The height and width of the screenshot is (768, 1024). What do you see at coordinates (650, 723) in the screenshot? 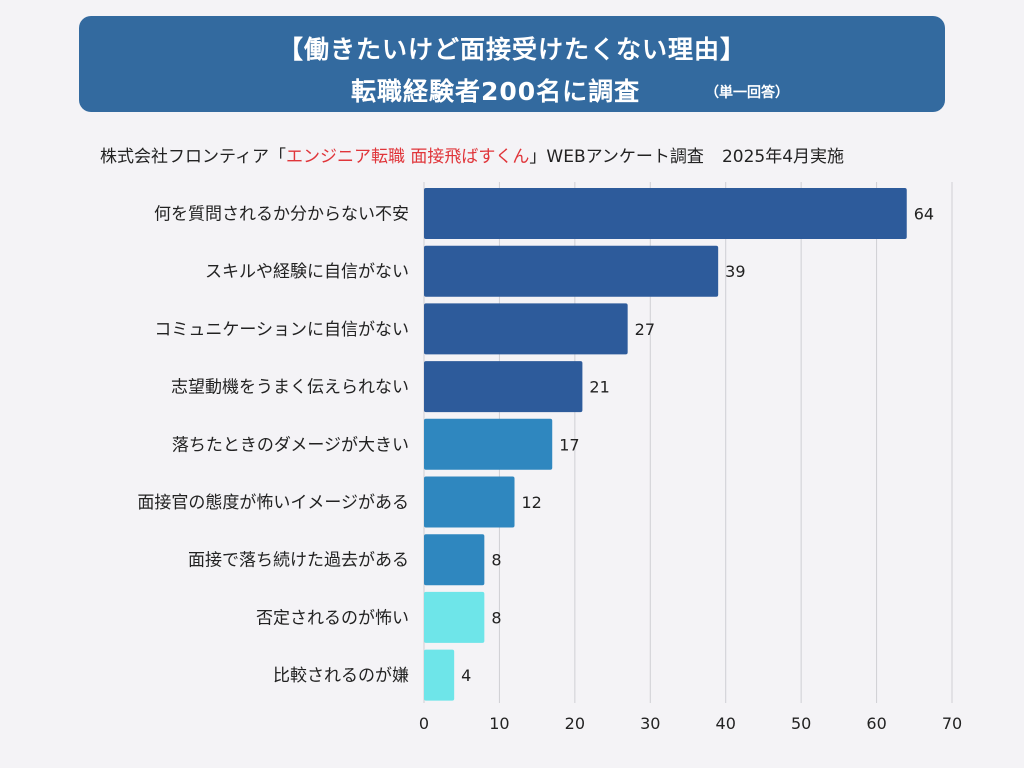
I see `x-tick-label: 30` at bounding box center [650, 723].